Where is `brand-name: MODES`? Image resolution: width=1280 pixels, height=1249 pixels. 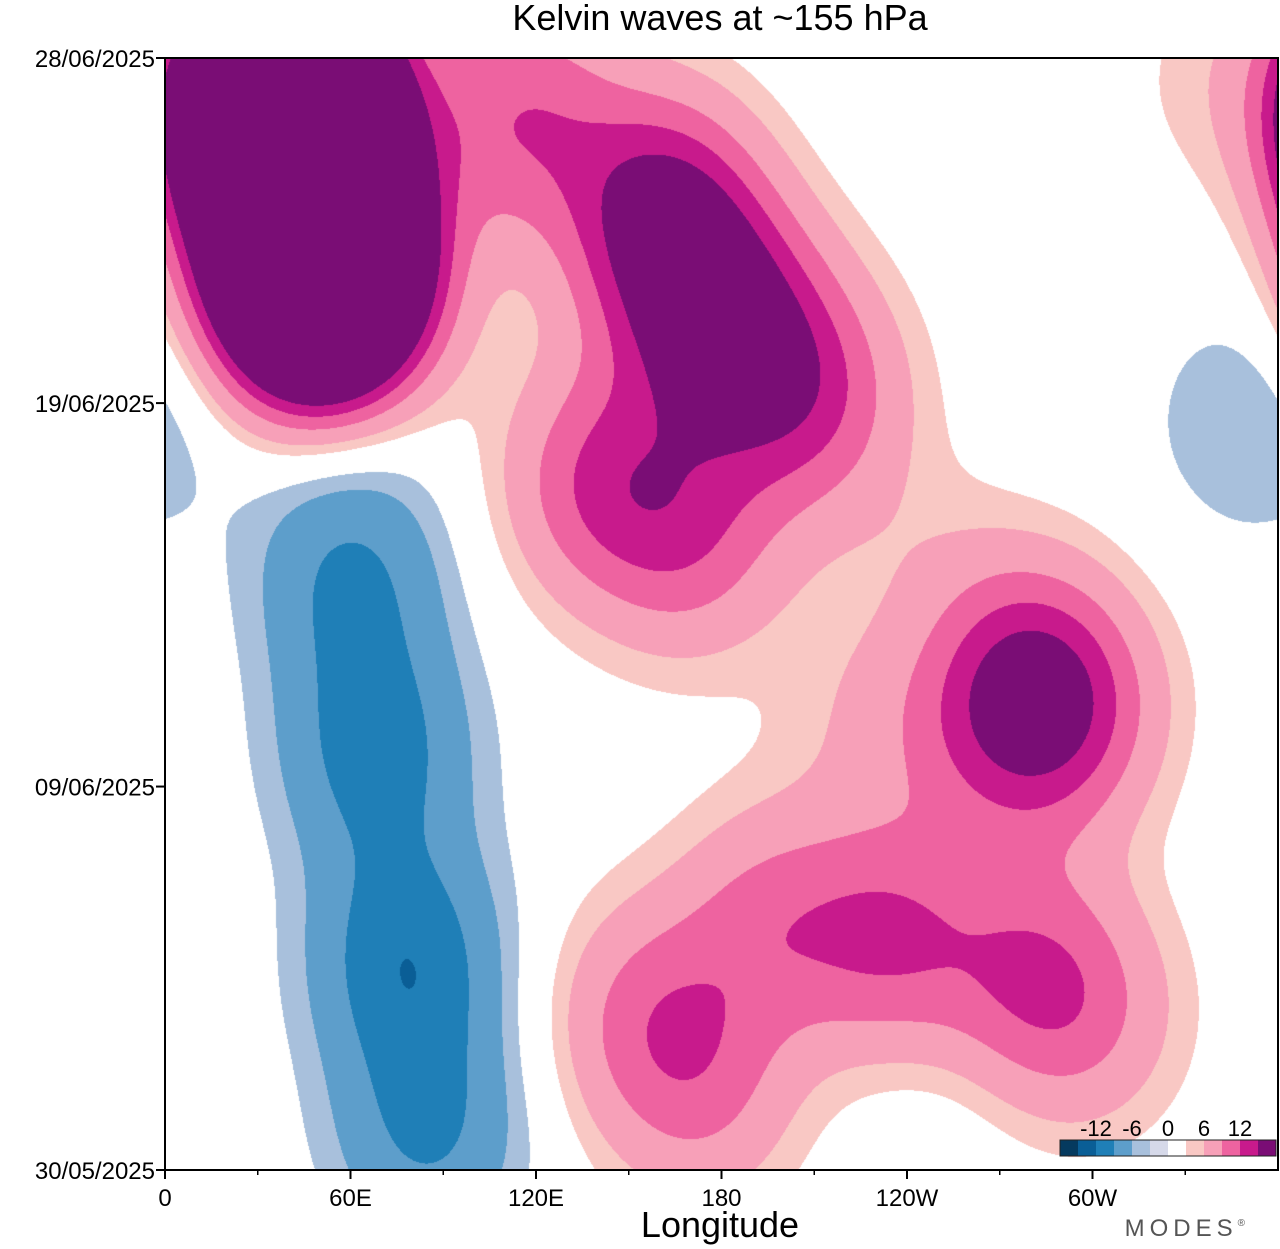 brand-name: MODES is located at coordinates (1181, 1228).